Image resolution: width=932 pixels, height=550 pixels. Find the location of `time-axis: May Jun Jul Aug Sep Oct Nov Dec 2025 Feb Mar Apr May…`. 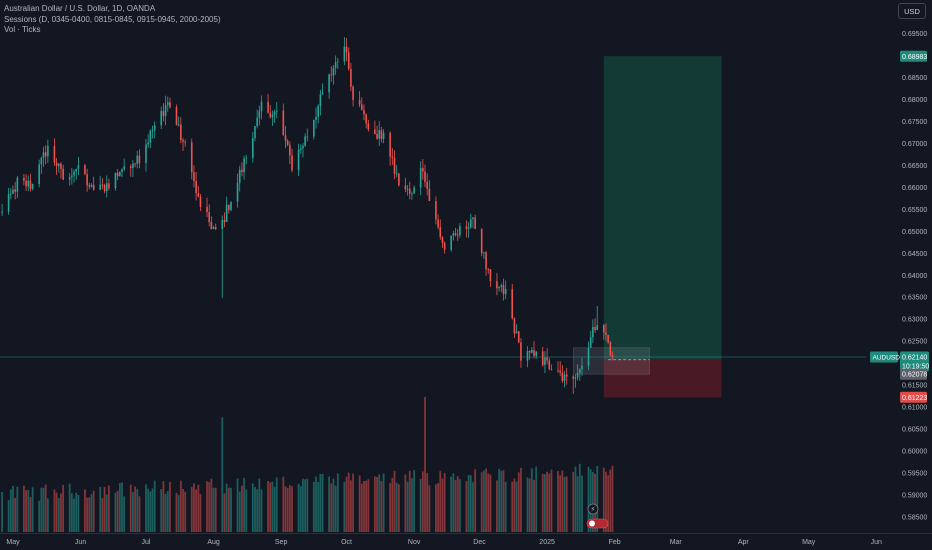

time-axis: May Jun Jul Aug Sep Oct Nov Dec 2025 Feb Mar Apr May… is located at coordinates (466, 540).